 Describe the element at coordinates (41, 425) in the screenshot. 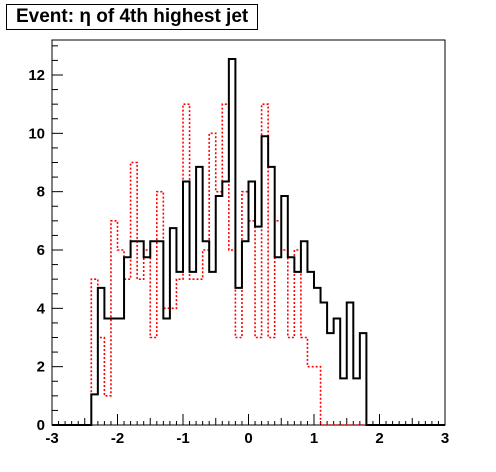

I see `y-tick-label: 0` at that location.